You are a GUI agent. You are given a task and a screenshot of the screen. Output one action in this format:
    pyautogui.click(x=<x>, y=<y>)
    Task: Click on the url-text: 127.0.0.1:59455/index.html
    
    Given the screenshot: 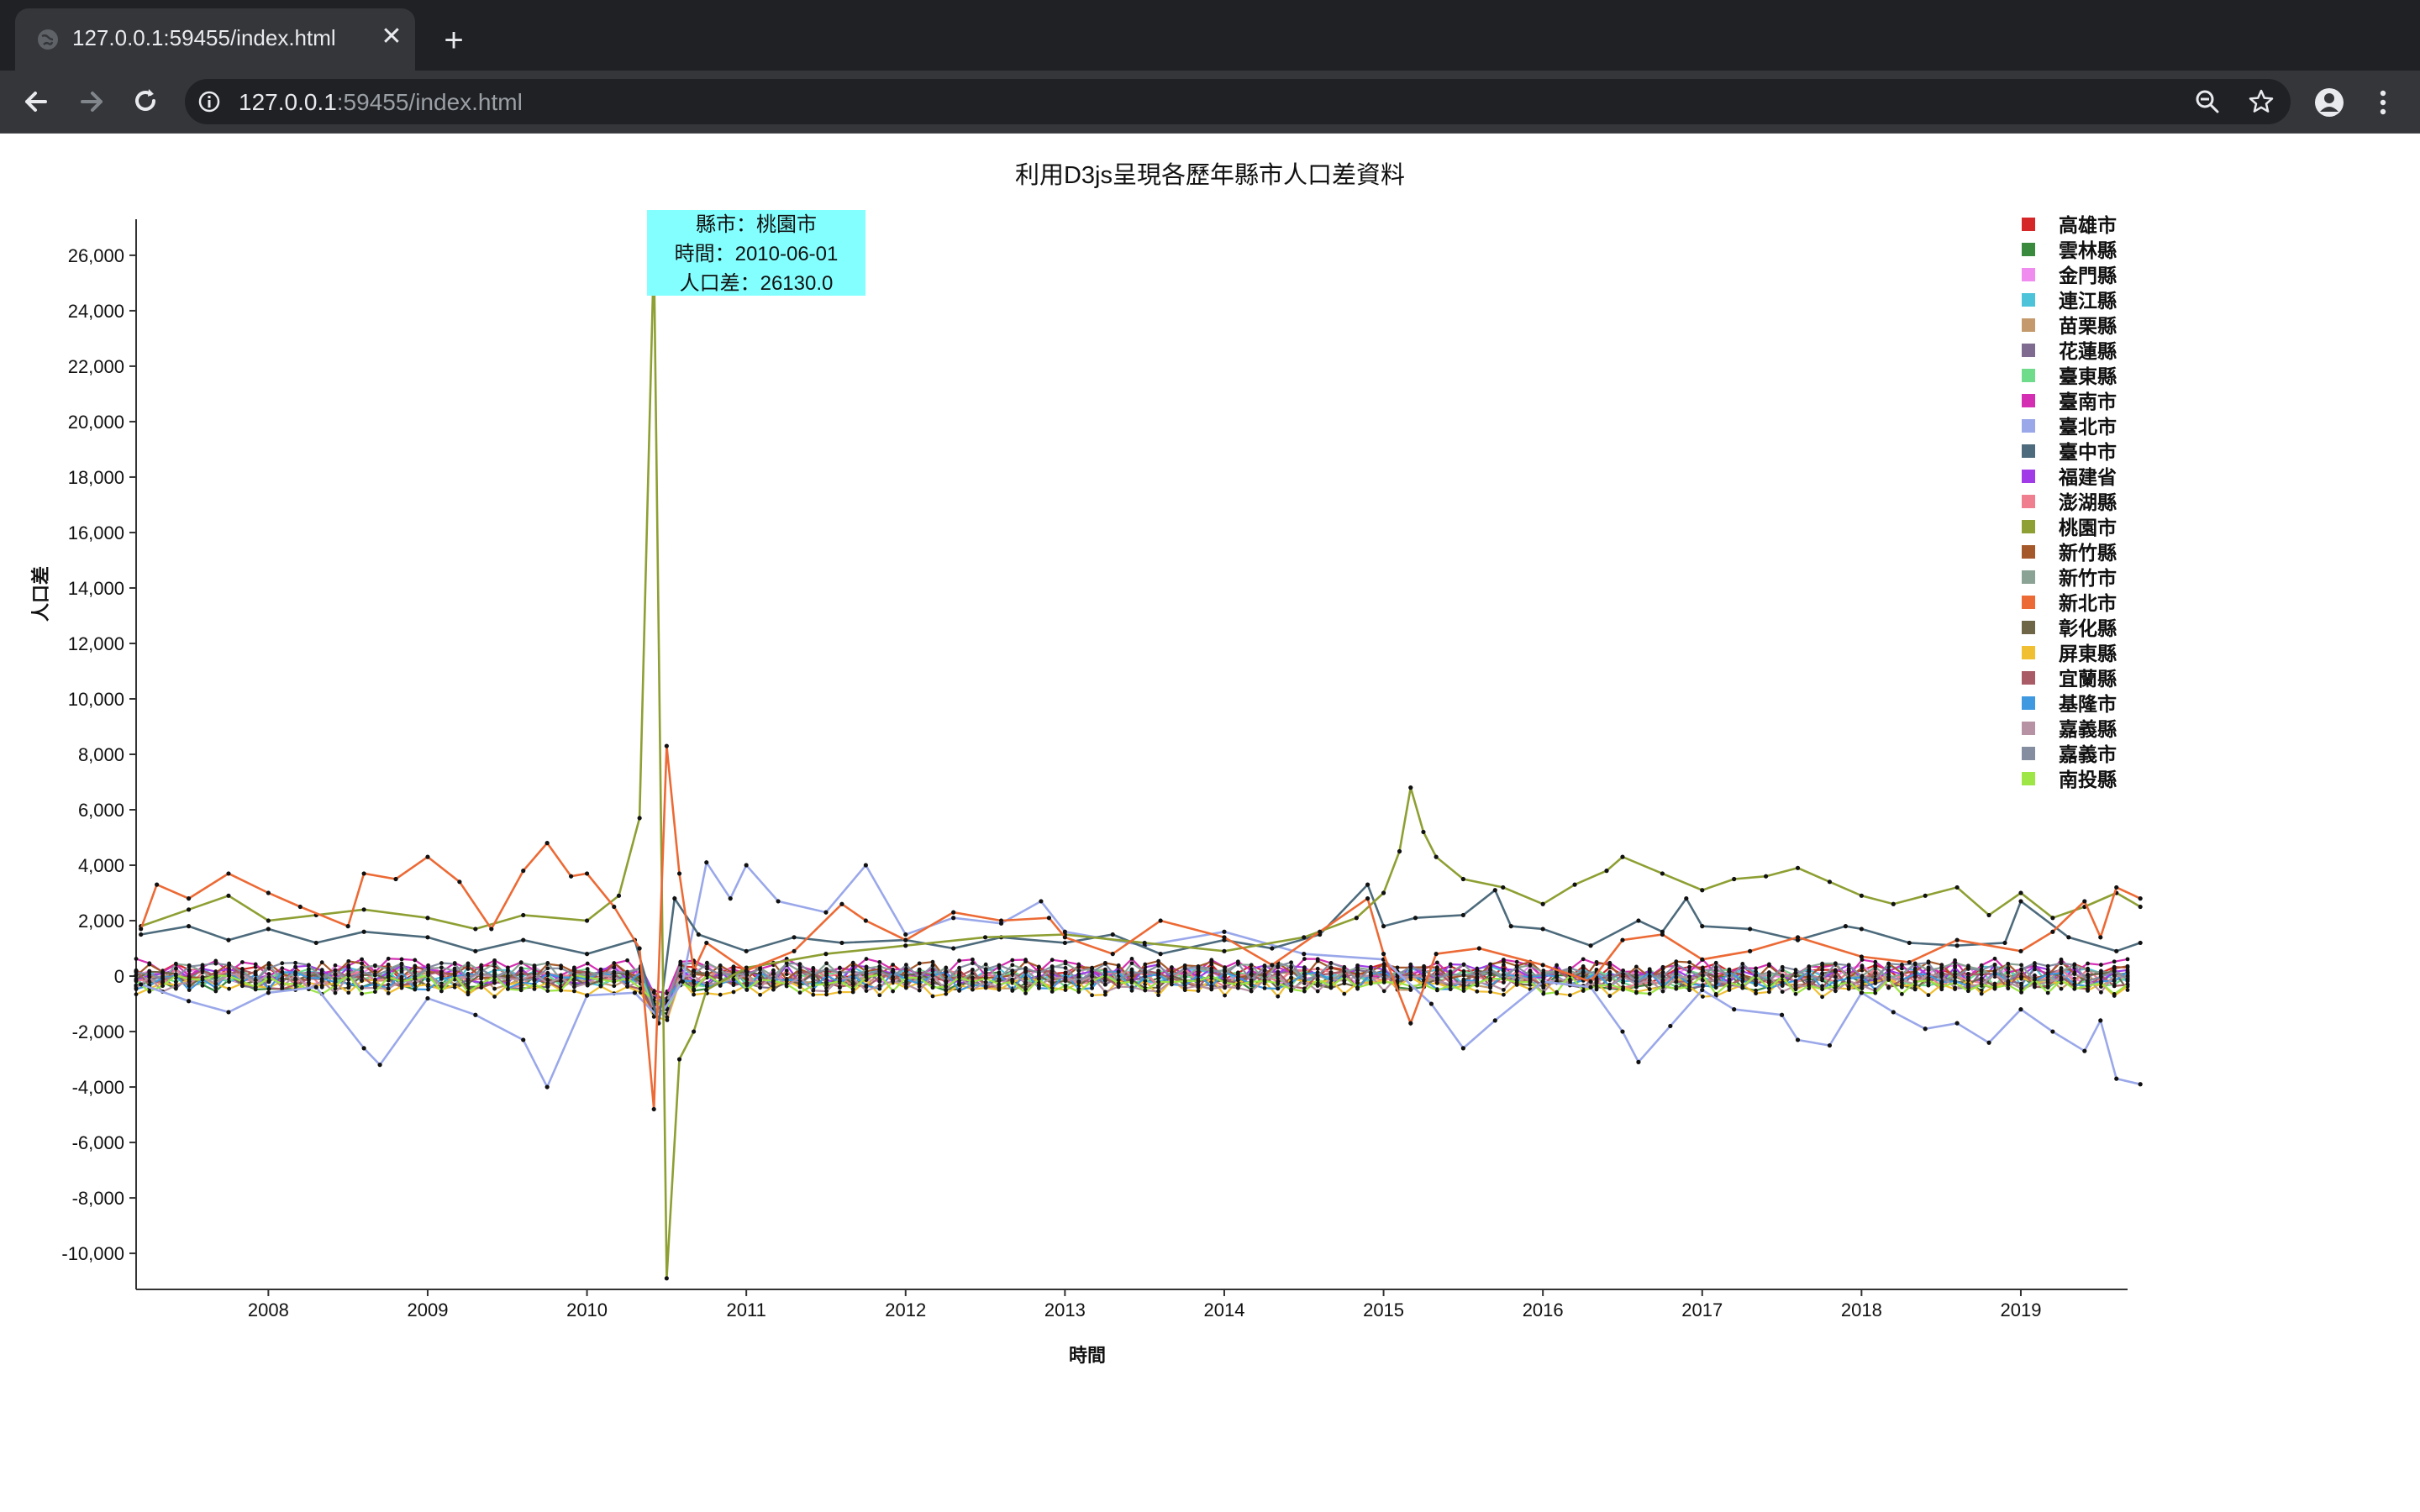 What is the action you would take?
    pyautogui.click(x=381, y=102)
    